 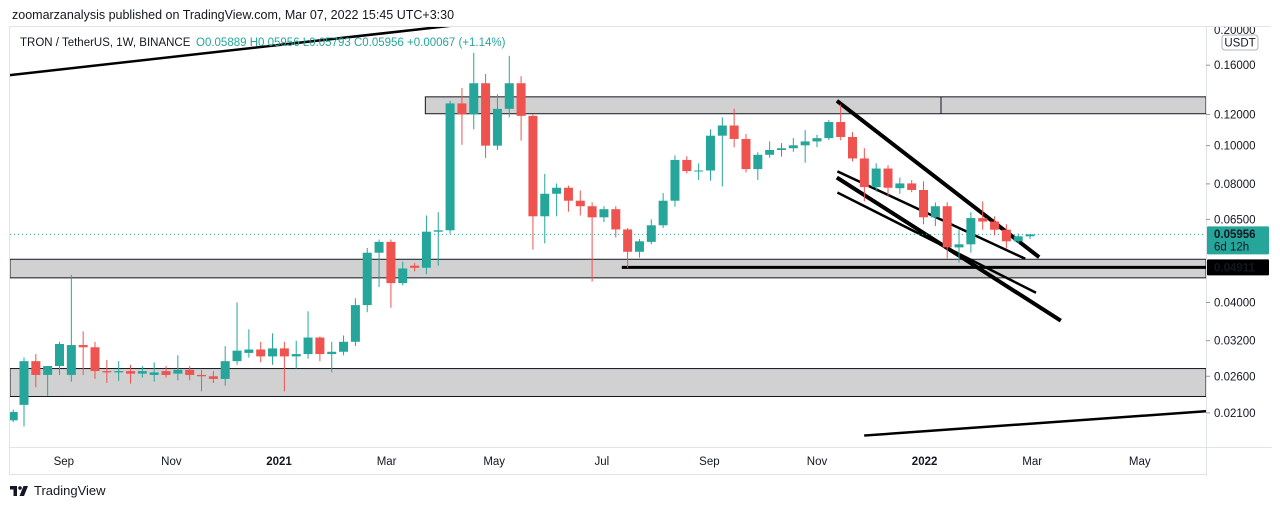 I want to click on tradingview-footer: TradingView, so click(x=58, y=490).